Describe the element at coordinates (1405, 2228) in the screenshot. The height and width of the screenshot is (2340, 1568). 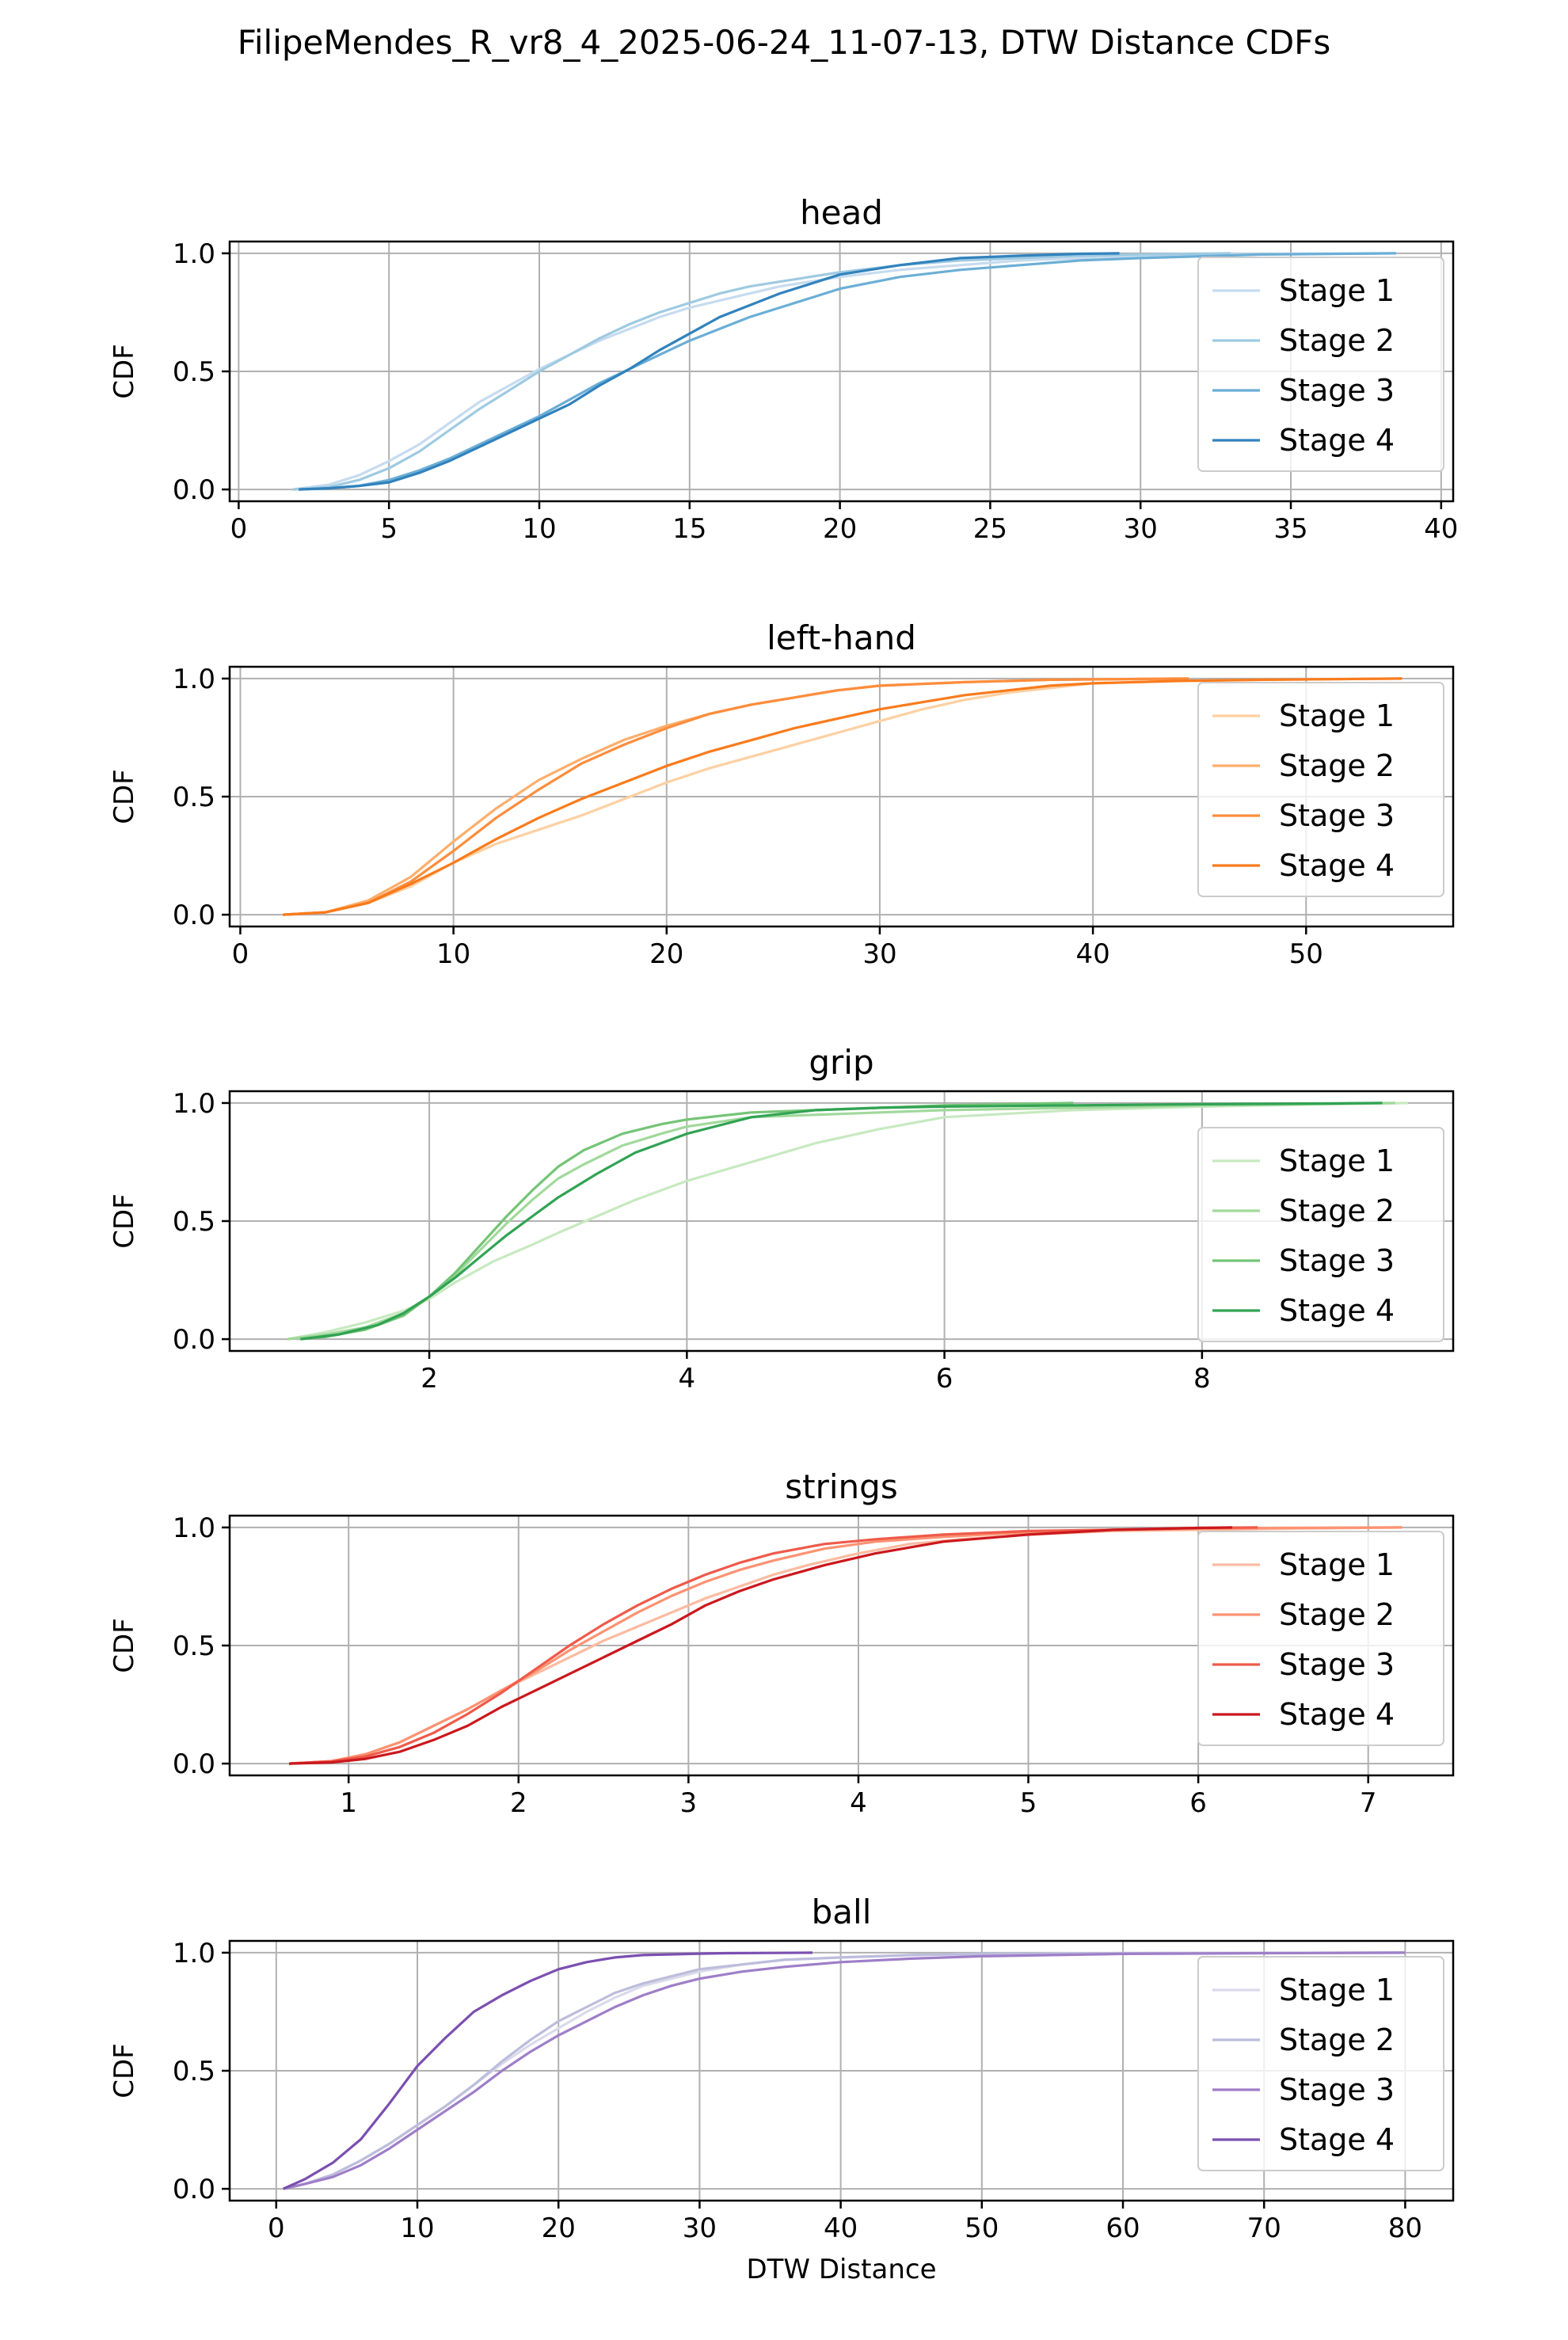
I see `x-tick-label: 80` at that location.